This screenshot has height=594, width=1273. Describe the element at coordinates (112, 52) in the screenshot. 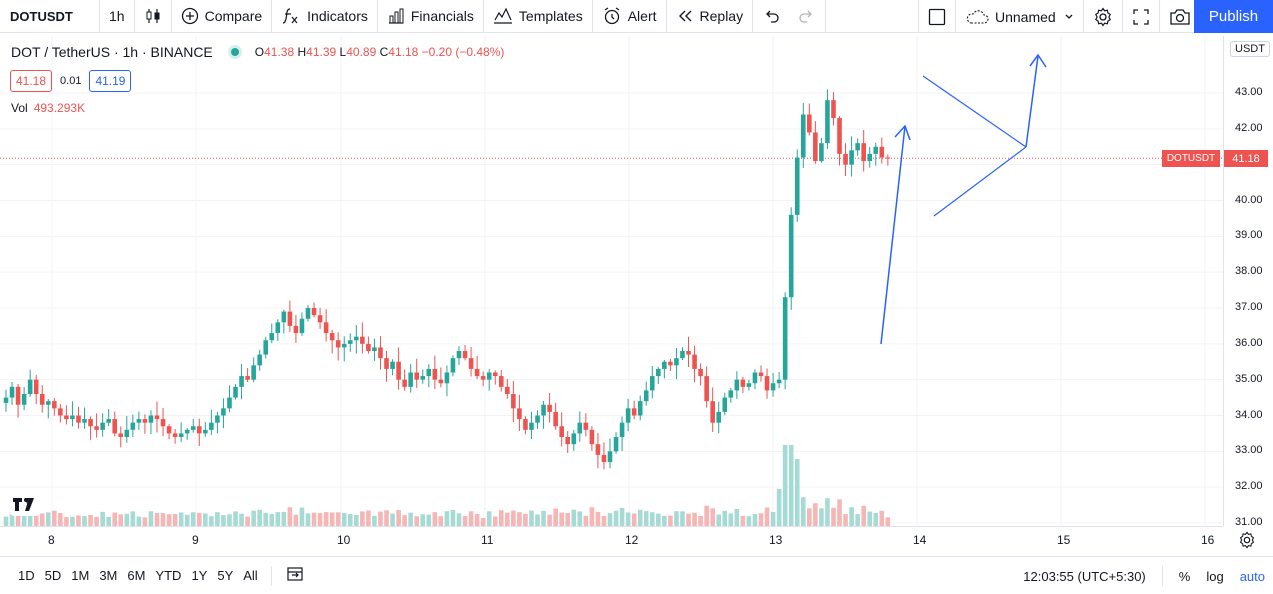

I see `legend-title: DOT / TetherUS · 1h · BINANCE` at that location.